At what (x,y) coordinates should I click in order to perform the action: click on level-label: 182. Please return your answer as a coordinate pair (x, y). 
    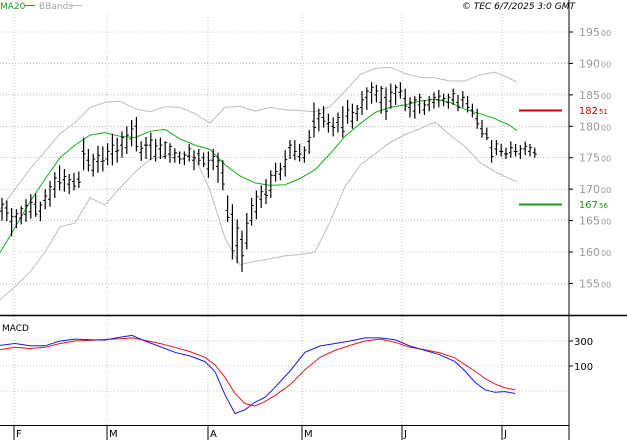
    Looking at the image, I should click on (588, 111).